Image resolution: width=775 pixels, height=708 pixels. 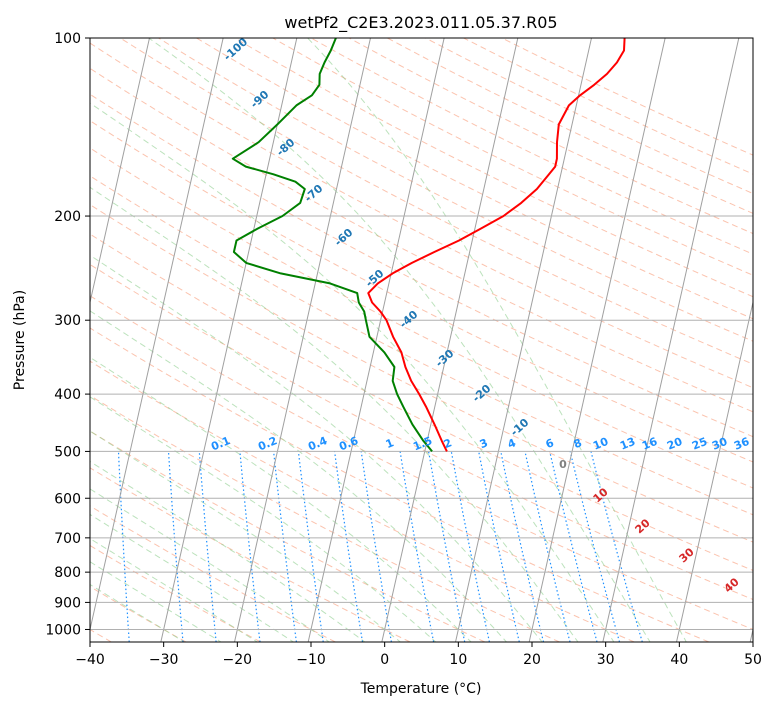 What do you see at coordinates (649, 444) in the screenshot?
I see `mixing-ratio-label: 16` at bounding box center [649, 444].